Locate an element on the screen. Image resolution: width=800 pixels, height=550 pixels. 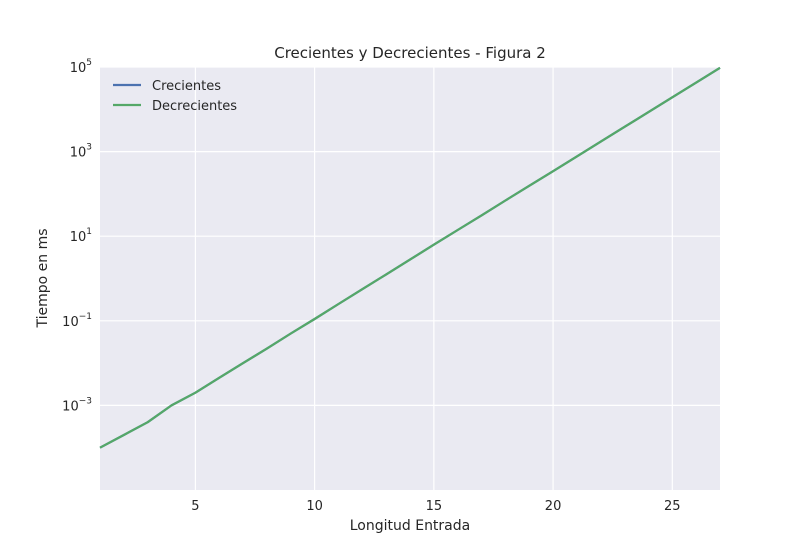
x-tick-label: 10 is located at coordinates (314, 506).